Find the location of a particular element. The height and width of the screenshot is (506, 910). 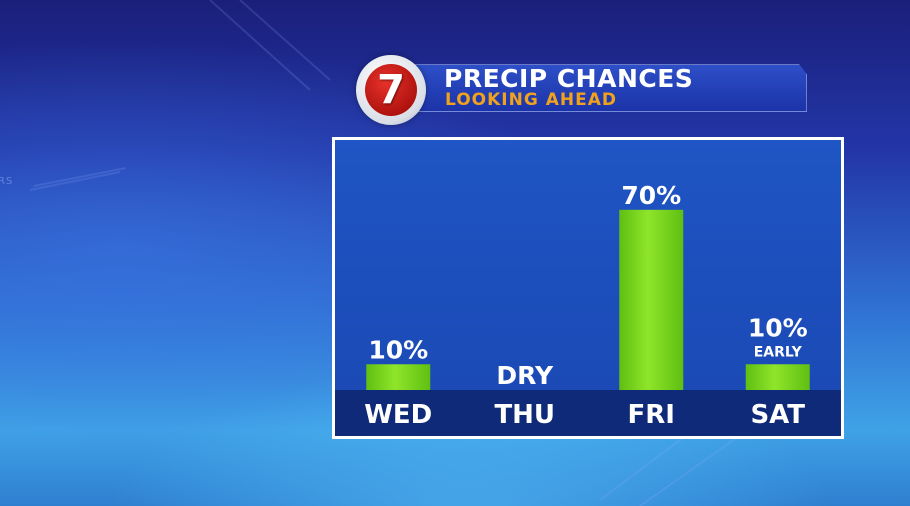

category-label-fri: FRI is located at coordinates (651, 415).